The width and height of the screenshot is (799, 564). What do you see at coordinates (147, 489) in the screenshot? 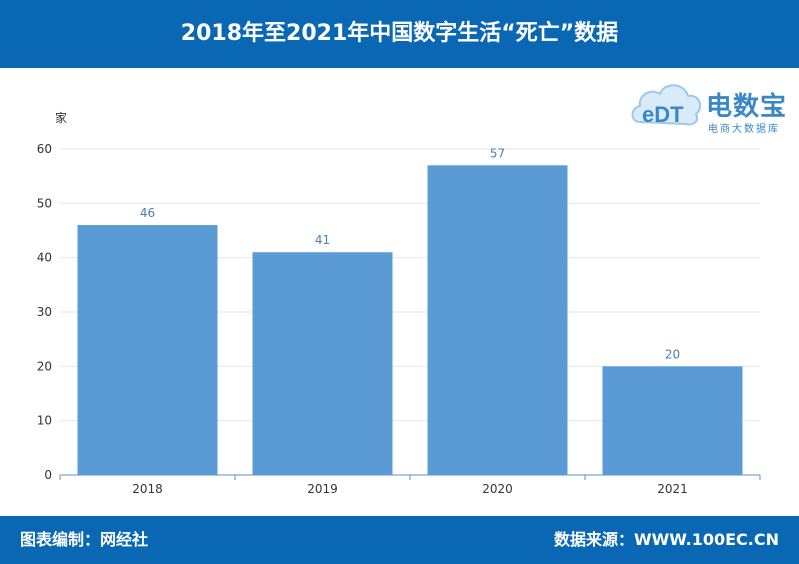
I see `x-tick-label: 2018` at bounding box center [147, 489].